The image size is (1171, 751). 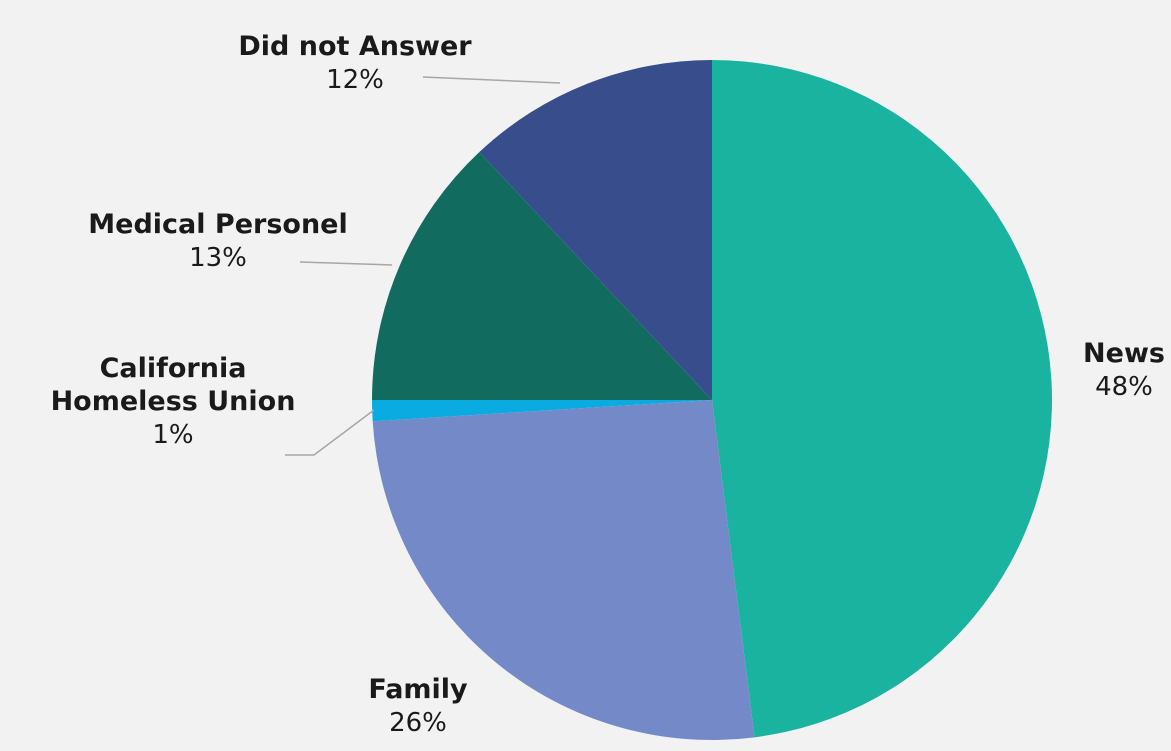 I want to click on leader-line-california-homeless-union, so click(x=330, y=432).